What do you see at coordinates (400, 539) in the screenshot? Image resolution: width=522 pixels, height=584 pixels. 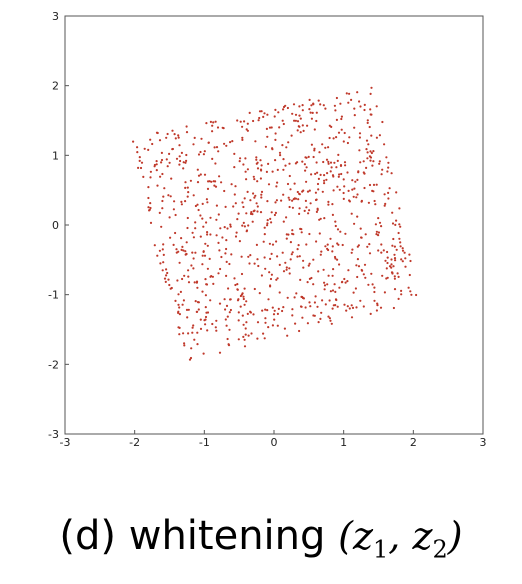 I see `caption-math: (z1, z2)` at bounding box center [400, 539].